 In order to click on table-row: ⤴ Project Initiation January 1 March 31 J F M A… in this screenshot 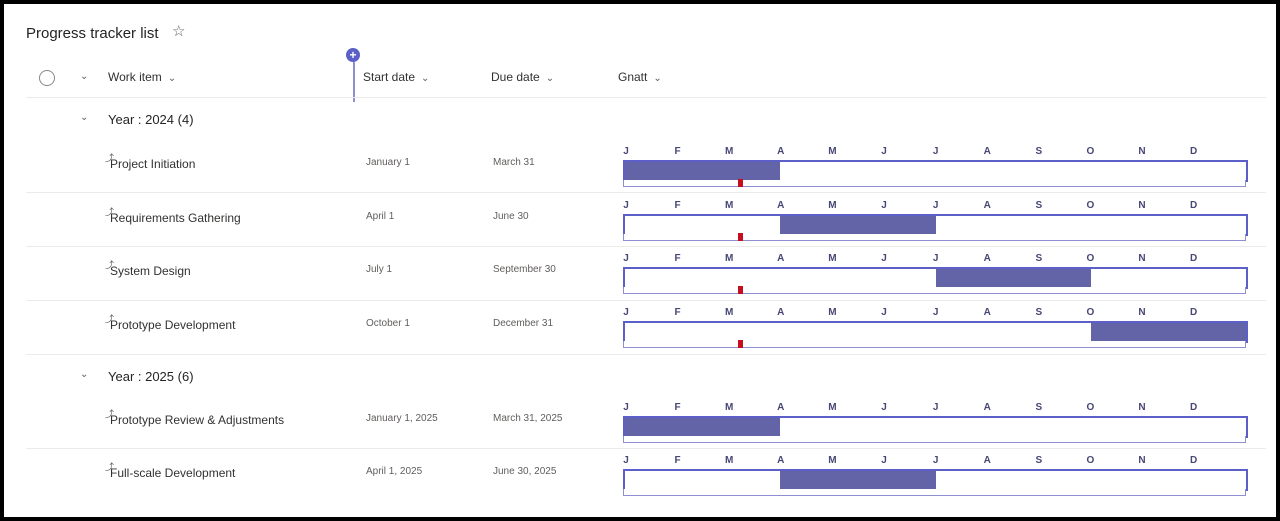, I will do `click(646, 174)`.